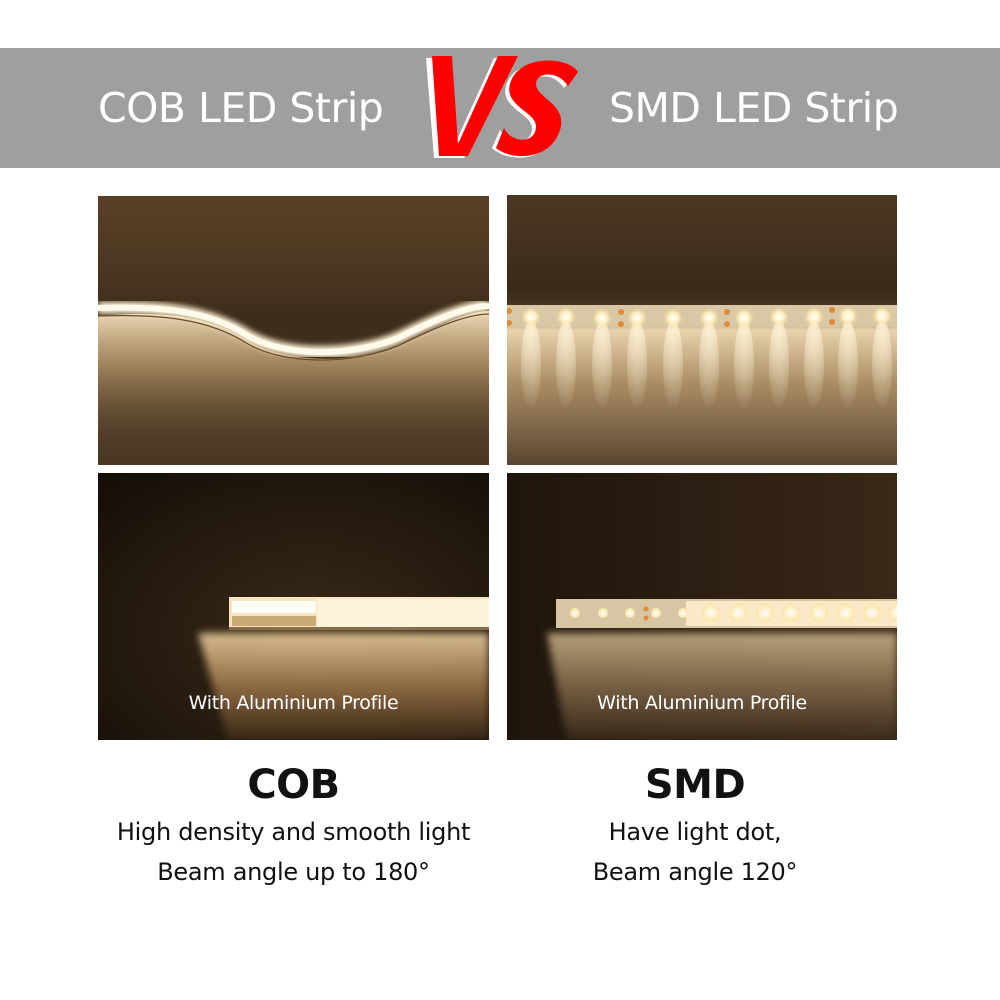 Image resolution: width=1000 pixels, height=1000 pixels. I want to click on smd-feature-beam-angle: Beam angle 120°, so click(695, 872).